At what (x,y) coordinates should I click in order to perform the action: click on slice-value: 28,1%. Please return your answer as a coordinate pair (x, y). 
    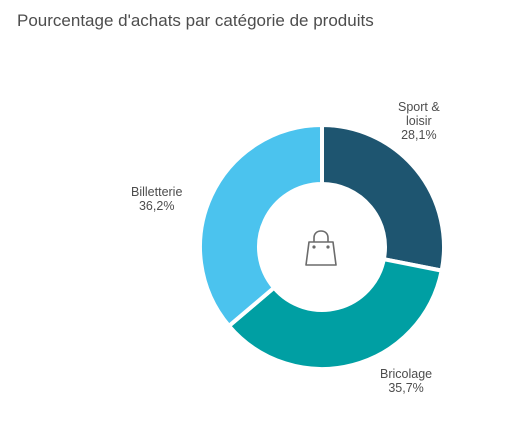
    Looking at the image, I should click on (419, 135).